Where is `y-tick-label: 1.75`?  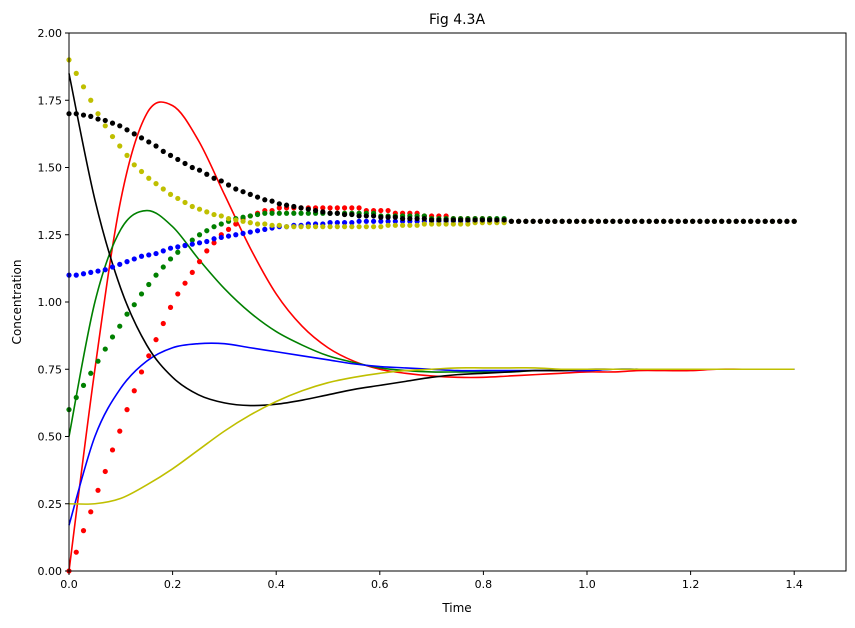
y-tick-label: 1.75 is located at coordinates (50, 100).